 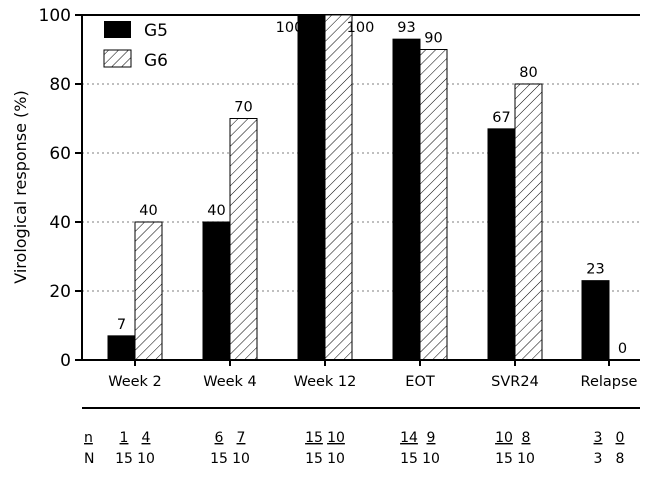 I want to click on x-category-label: Week 12, so click(x=325, y=382).